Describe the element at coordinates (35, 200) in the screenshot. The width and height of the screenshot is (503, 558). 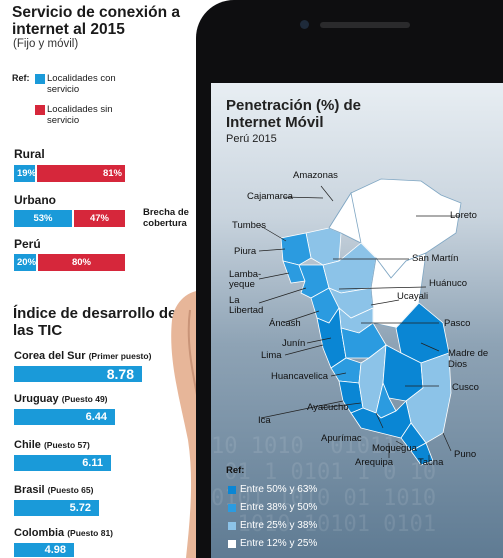
I see `coverage-label-urbano: Urbano` at that location.